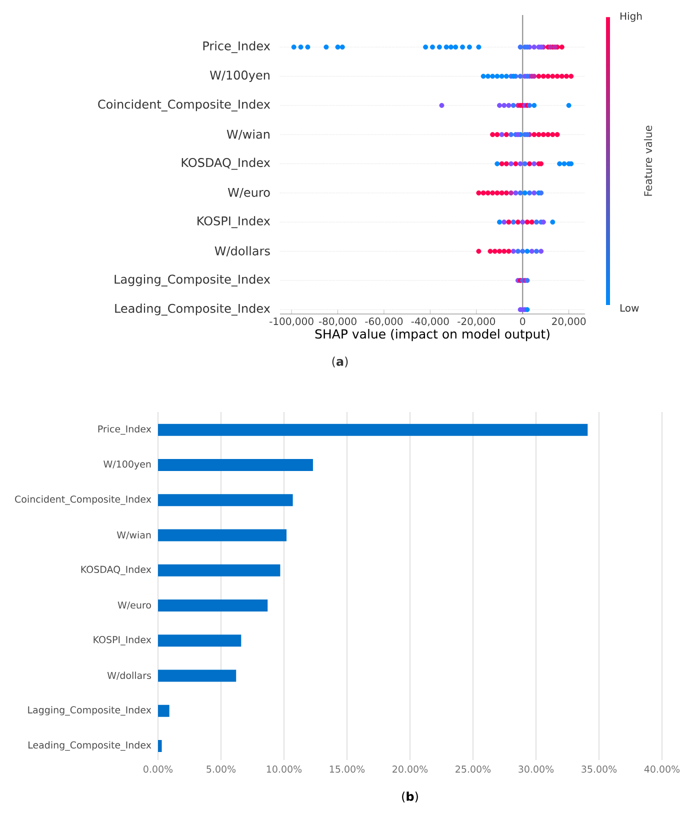  What do you see at coordinates (292, 322) in the screenshot?
I see `x-tick-label: -100,000` at bounding box center [292, 322].